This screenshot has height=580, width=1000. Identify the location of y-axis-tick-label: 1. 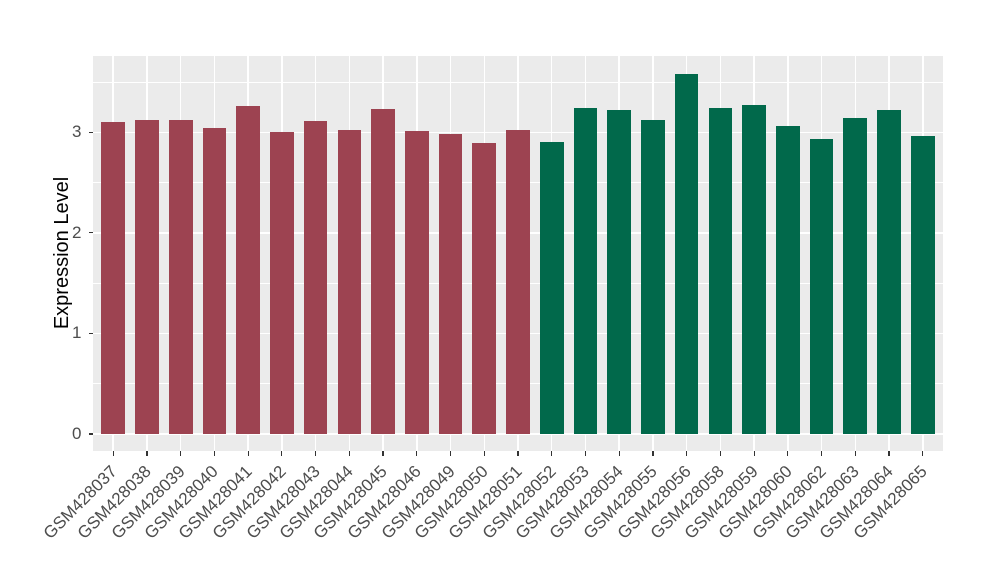
(77, 333).